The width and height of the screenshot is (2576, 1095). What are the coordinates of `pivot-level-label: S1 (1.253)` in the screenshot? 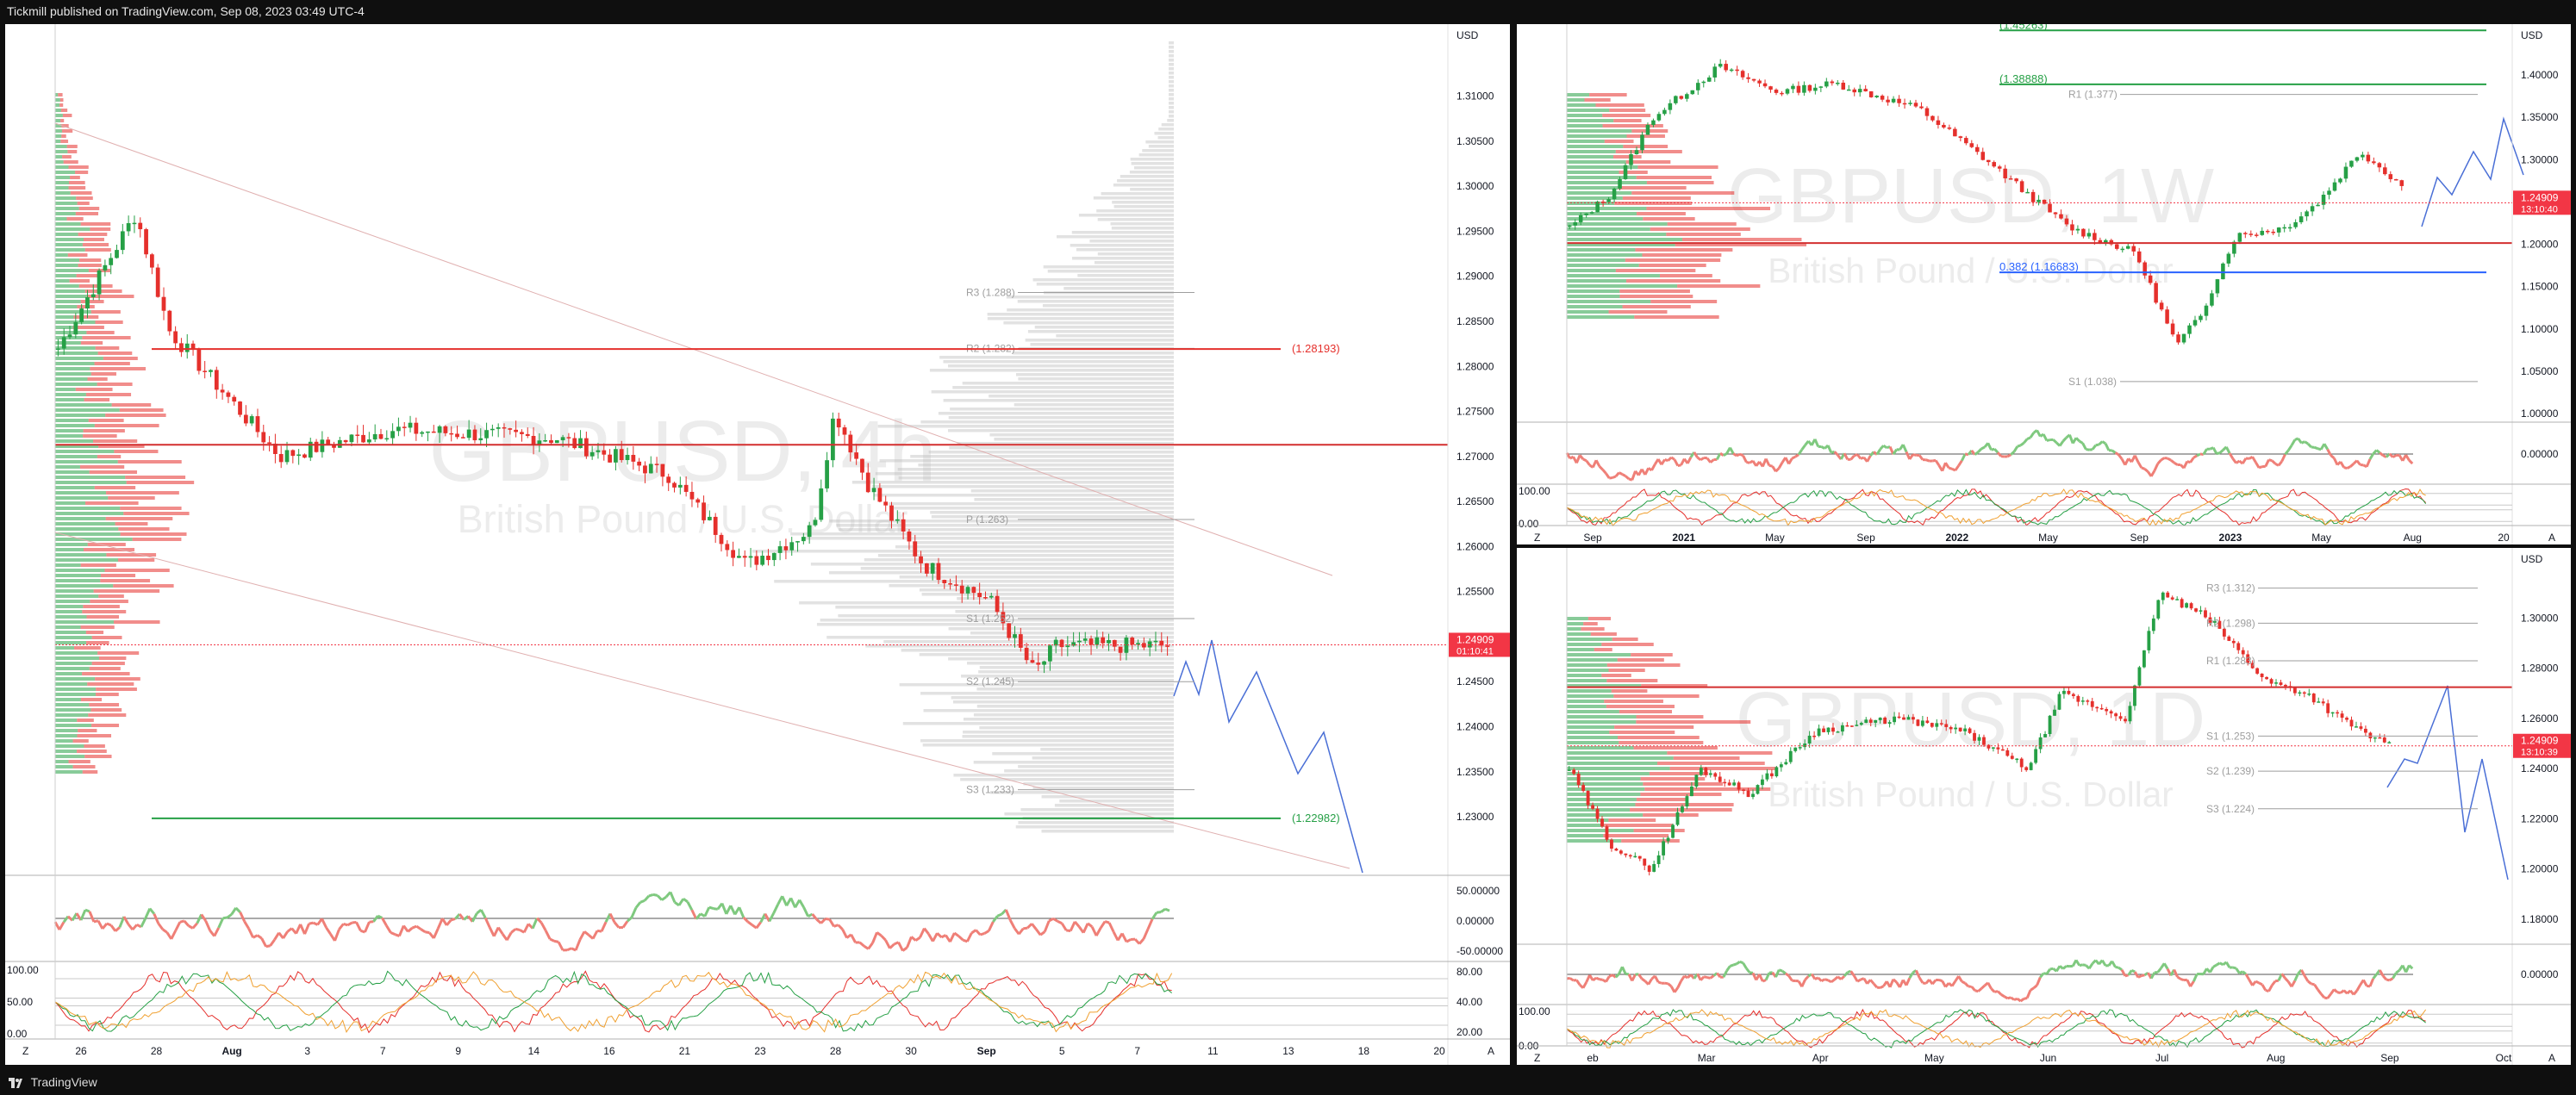 It's located at (2230, 736).